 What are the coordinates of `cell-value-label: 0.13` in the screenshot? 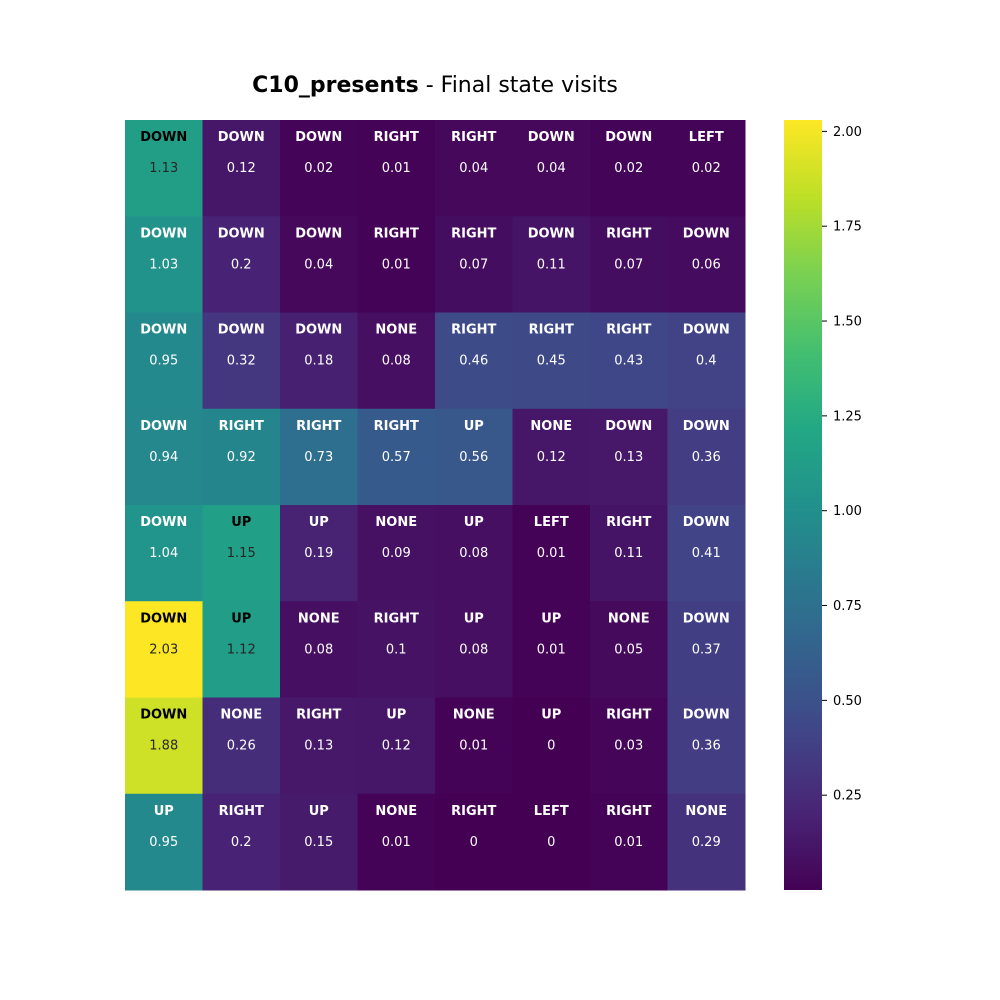 It's located at (318, 746).